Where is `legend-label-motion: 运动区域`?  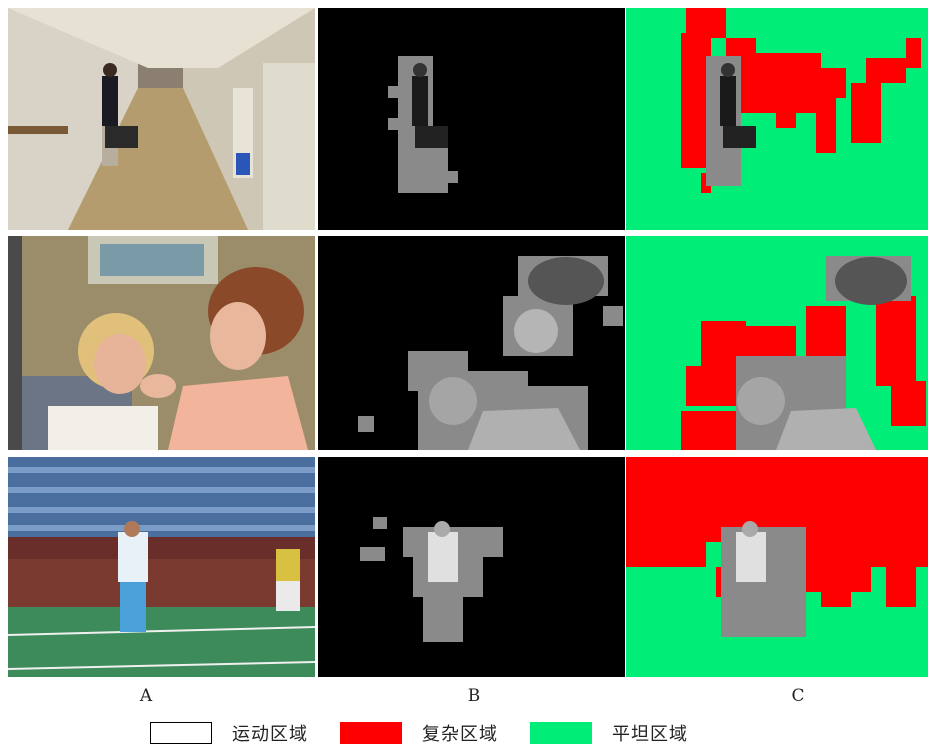 legend-label-motion: 运动区域 is located at coordinates (270, 734).